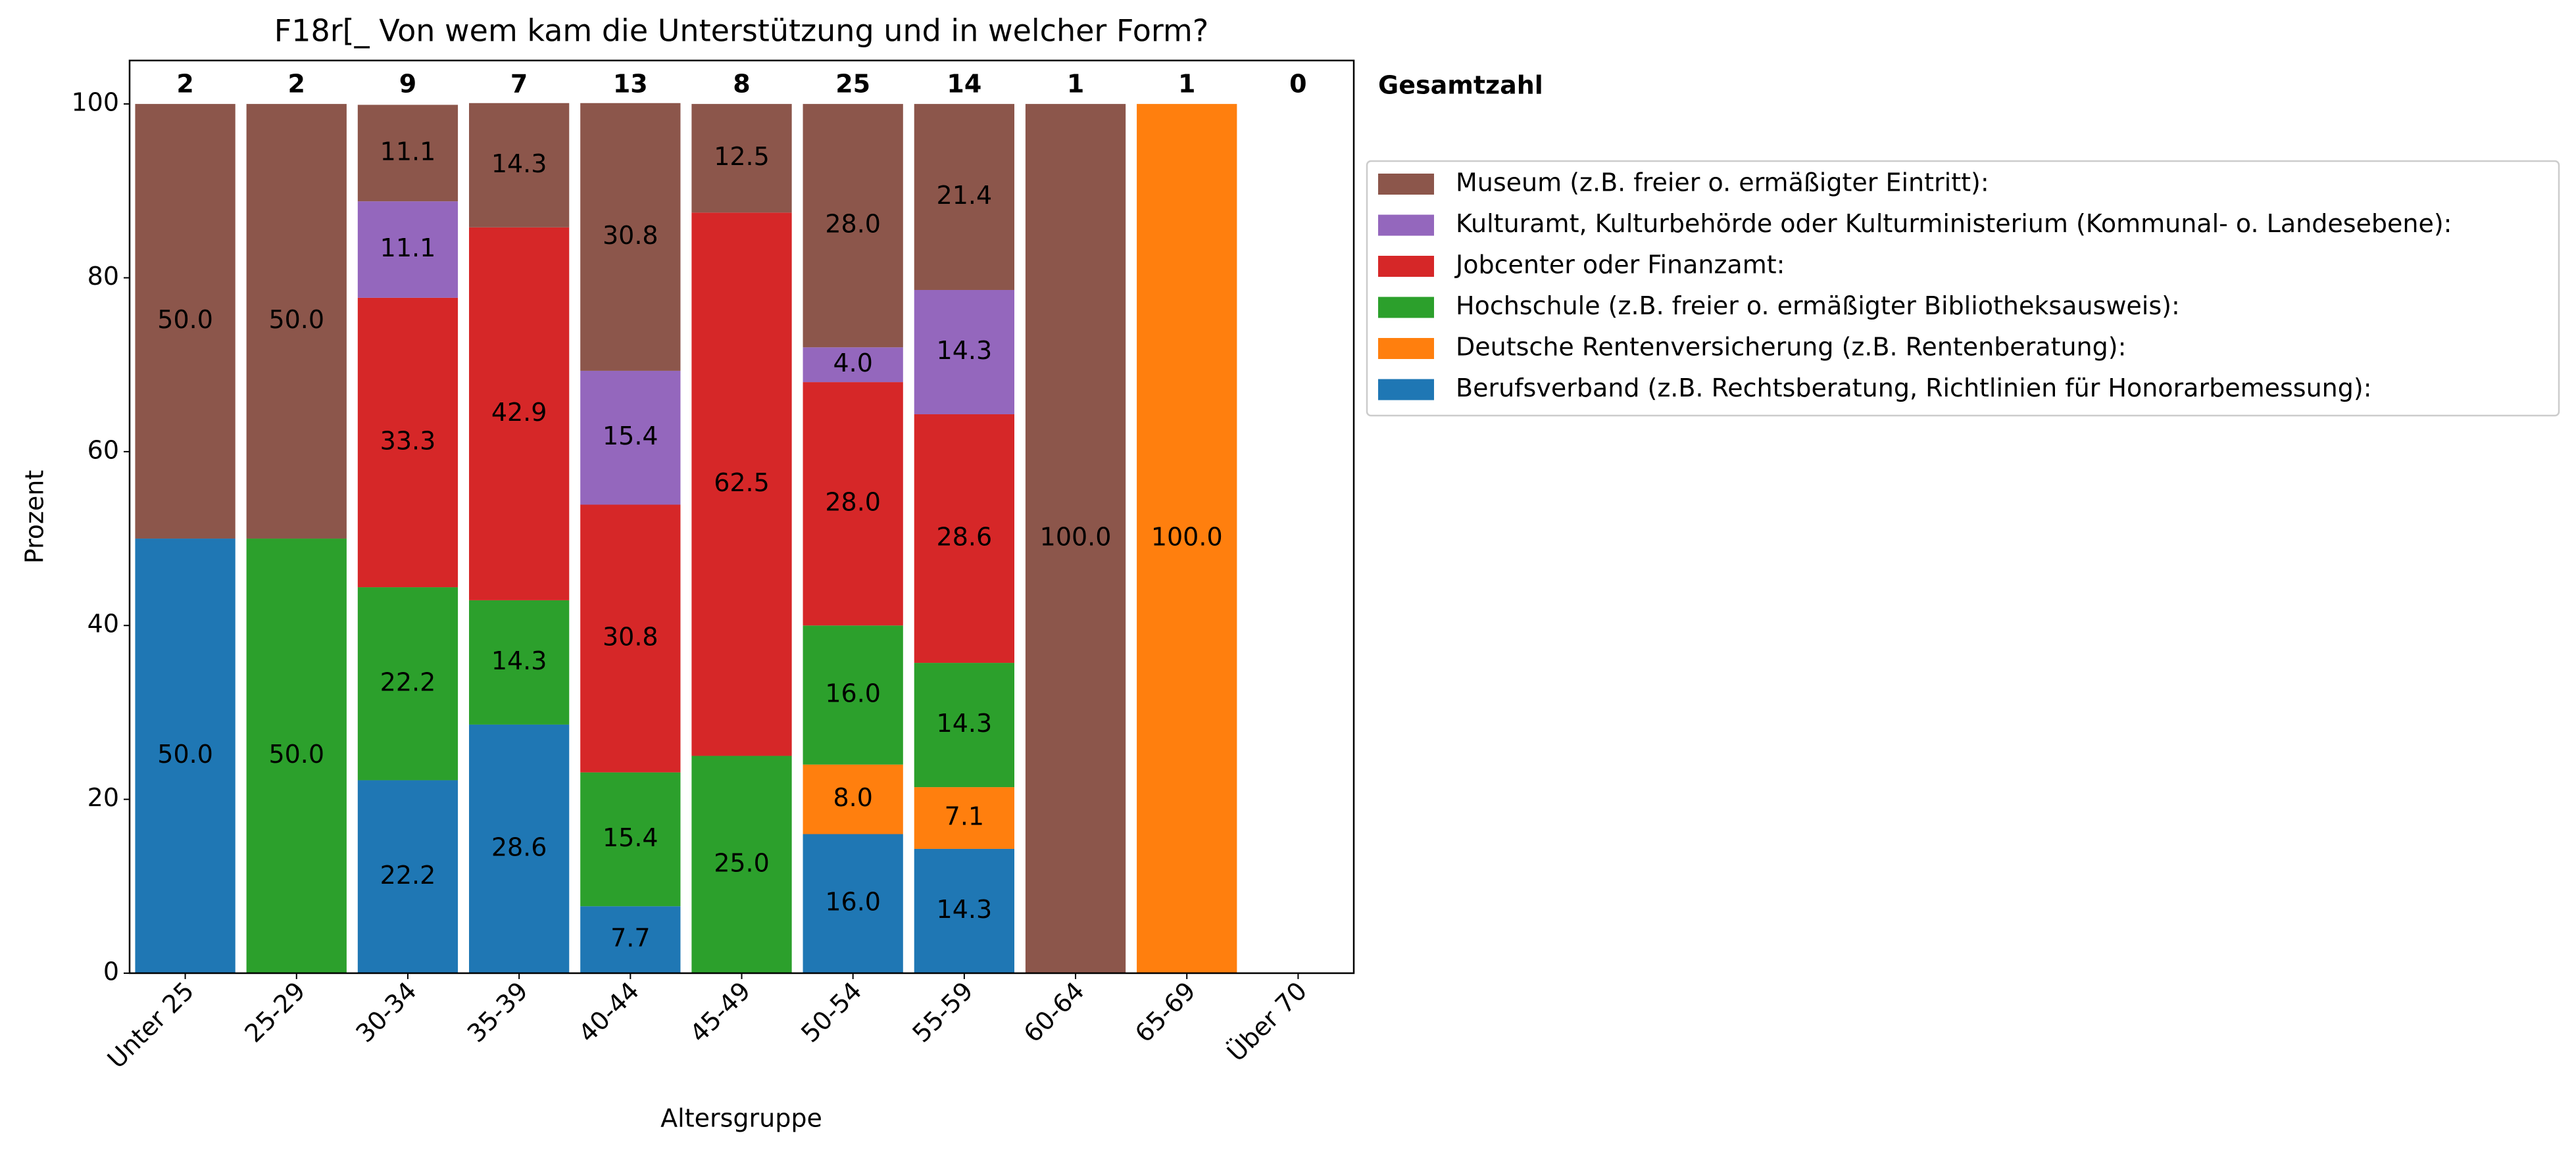 This screenshot has height=1154, width=2576. What do you see at coordinates (407, 84) in the screenshot?
I see `total-label: 9` at bounding box center [407, 84].